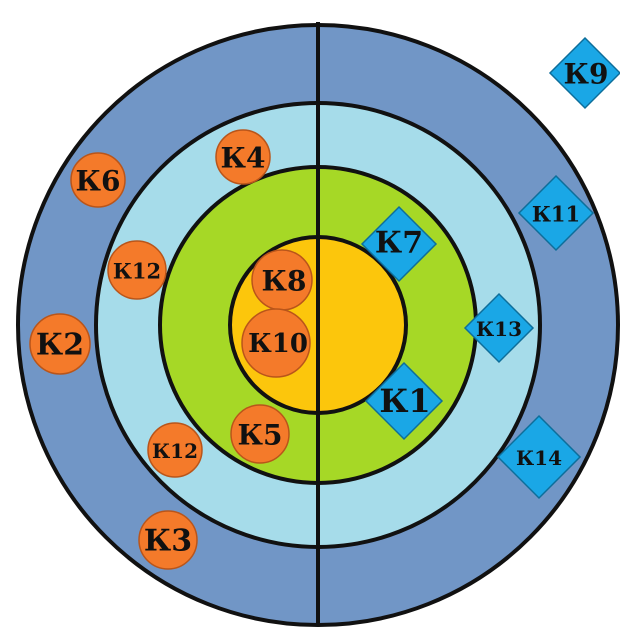 The height and width of the screenshot is (628, 620). I want to click on circle-marker-k3: К3, so click(168, 540).